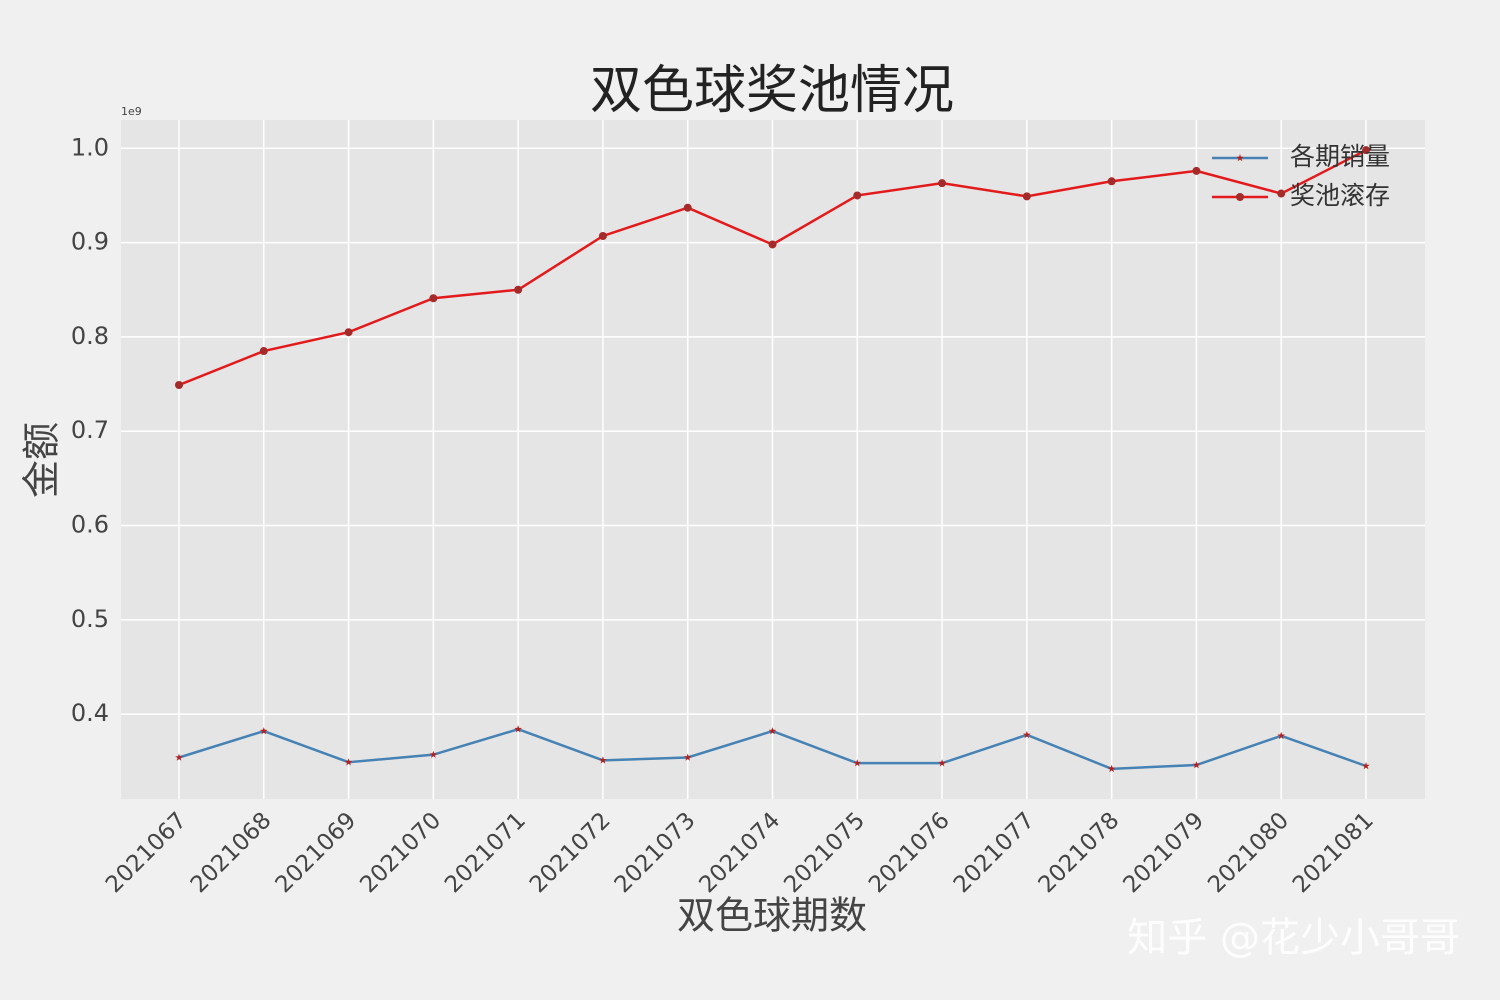  Describe the element at coordinates (1340, 156) in the screenshot. I see `legend-label: 各期销量` at that location.